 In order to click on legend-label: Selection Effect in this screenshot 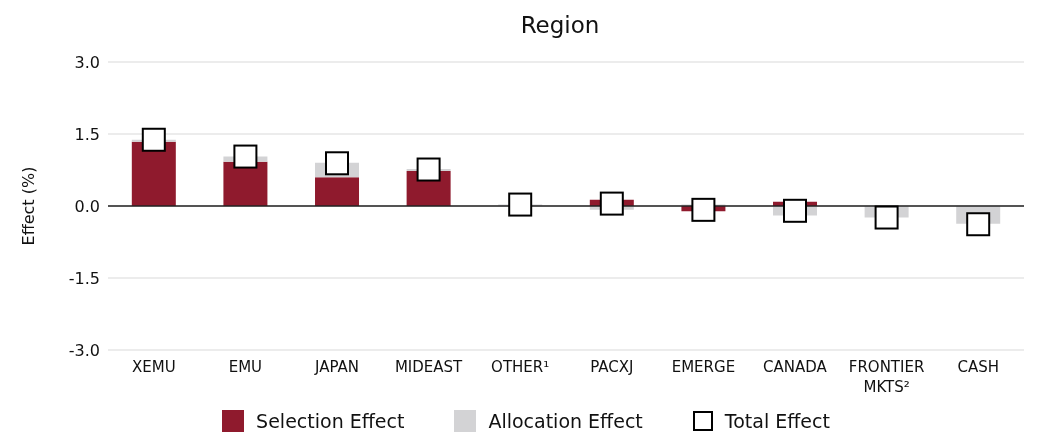, I will do `click(330, 421)`.